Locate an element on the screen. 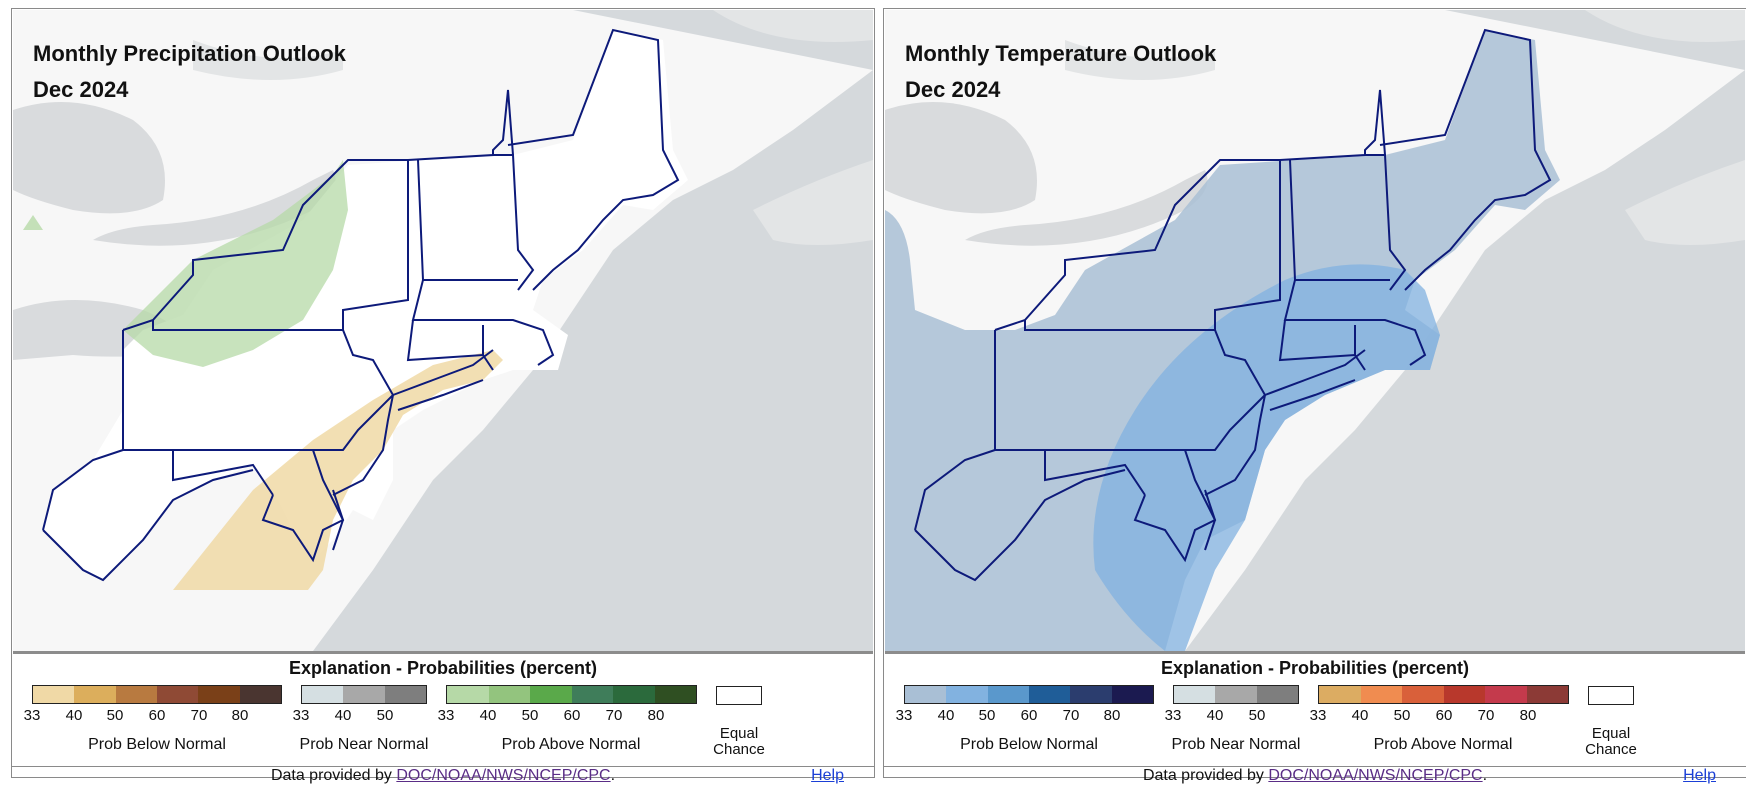 Image resolution: width=1746 pixels, height=785 pixels. map-title: Monthly Temperature Outlook is located at coordinates (1061, 53).